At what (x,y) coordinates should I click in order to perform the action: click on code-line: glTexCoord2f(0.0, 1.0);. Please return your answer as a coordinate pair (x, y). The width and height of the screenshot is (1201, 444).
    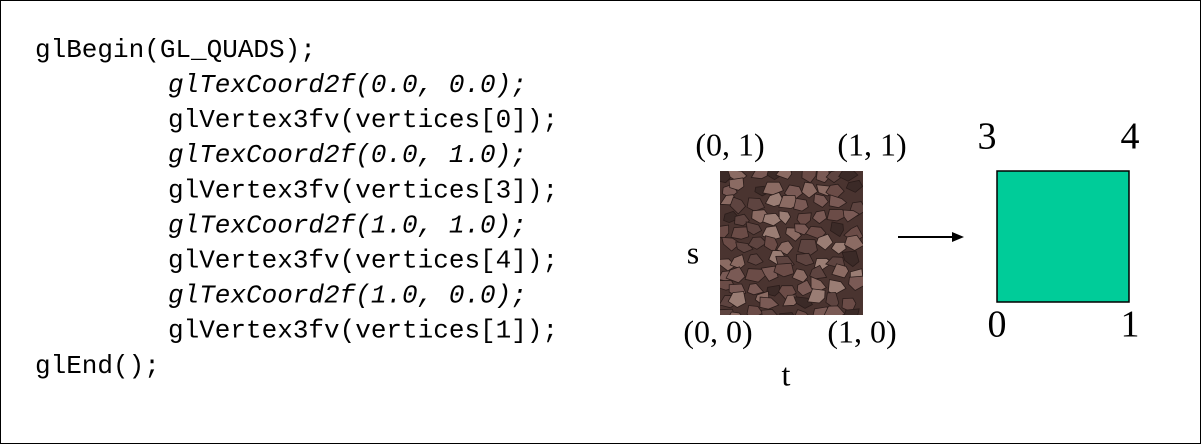
    Looking at the image, I should click on (347, 155).